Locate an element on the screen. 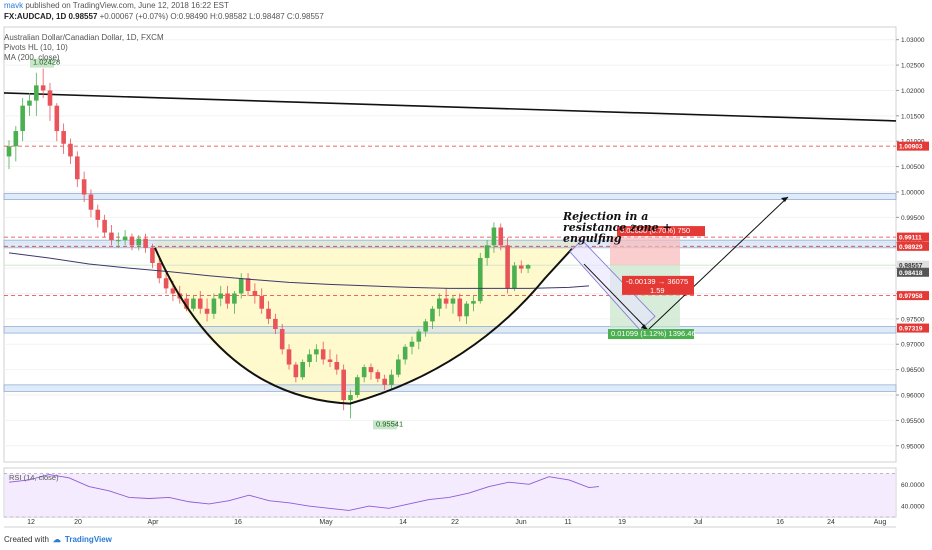 The width and height of the screenshot is (932, 550). pivot-high-label-bg is located at coordinates (42, 63).